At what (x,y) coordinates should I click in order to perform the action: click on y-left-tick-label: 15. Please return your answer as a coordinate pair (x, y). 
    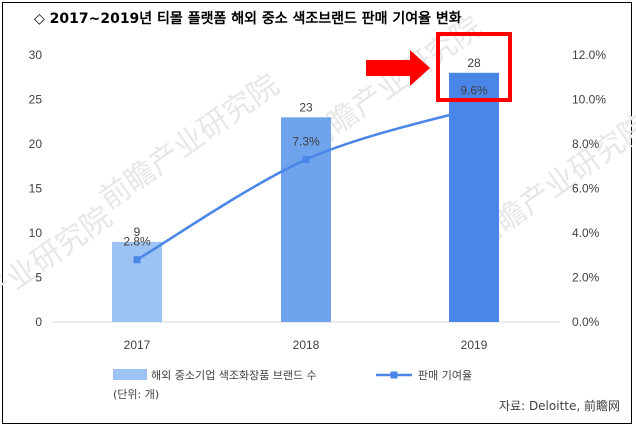
    Looking at the image, I should click on (36, 189).